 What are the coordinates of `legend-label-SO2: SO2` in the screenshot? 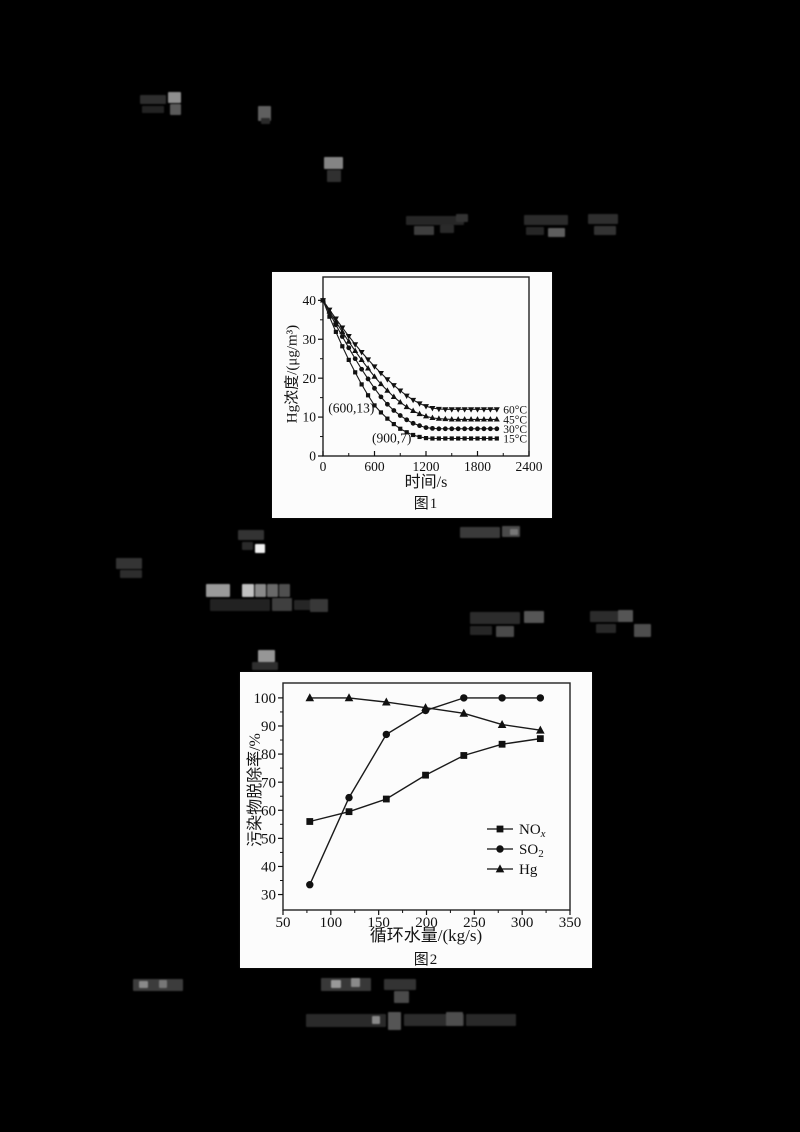 It's located at (531, 851).